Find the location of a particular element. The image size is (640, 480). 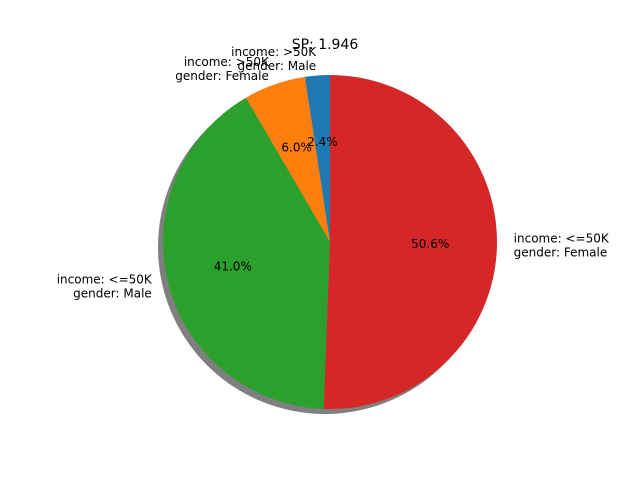

slice-percentage-2: 41.0% is located at coordinates (233, 266).